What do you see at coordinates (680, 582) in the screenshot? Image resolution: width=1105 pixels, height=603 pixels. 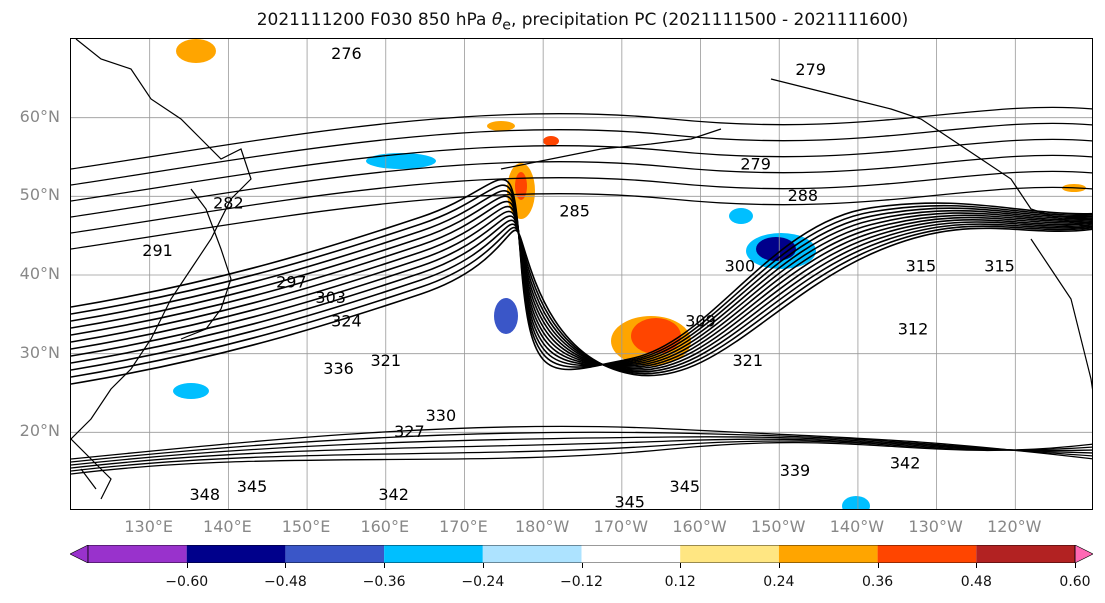 I see `colorbar-tick-label-5: 0.12` at bounding box center [680, 582].